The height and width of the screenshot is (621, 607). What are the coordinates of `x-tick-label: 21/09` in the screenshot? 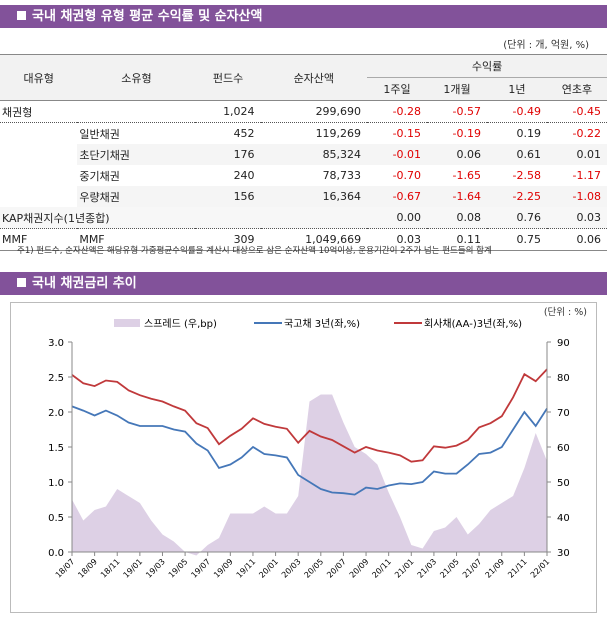 It's located at (495, 568).